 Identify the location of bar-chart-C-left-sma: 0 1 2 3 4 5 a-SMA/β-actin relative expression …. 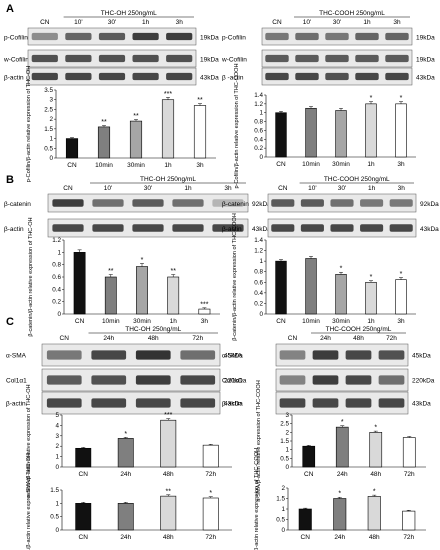
(129, 441).